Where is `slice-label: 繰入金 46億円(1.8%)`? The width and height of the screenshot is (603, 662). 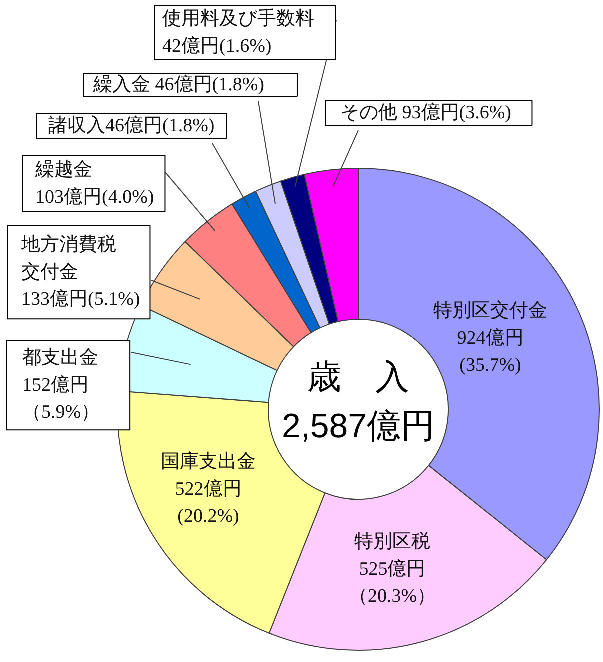 slice-label: 繰入金 46億円(1.8%) is located at coordinates (178, 85).